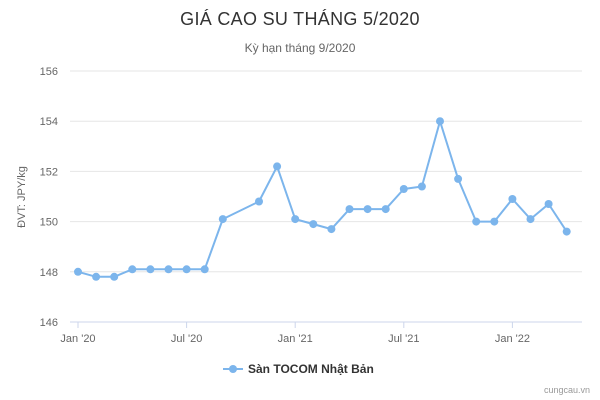 The width and height of the screenshot is (600, 400). I want to click on legend-label: Sàn TOCOM Nhật Bản, so click(311, 369).